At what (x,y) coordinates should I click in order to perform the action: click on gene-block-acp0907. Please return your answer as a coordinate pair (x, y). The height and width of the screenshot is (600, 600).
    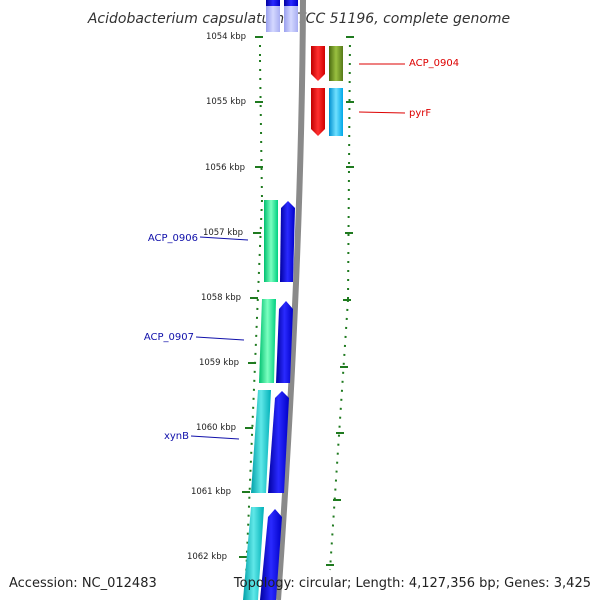
    Looking at the image, I should click on (267, 341).